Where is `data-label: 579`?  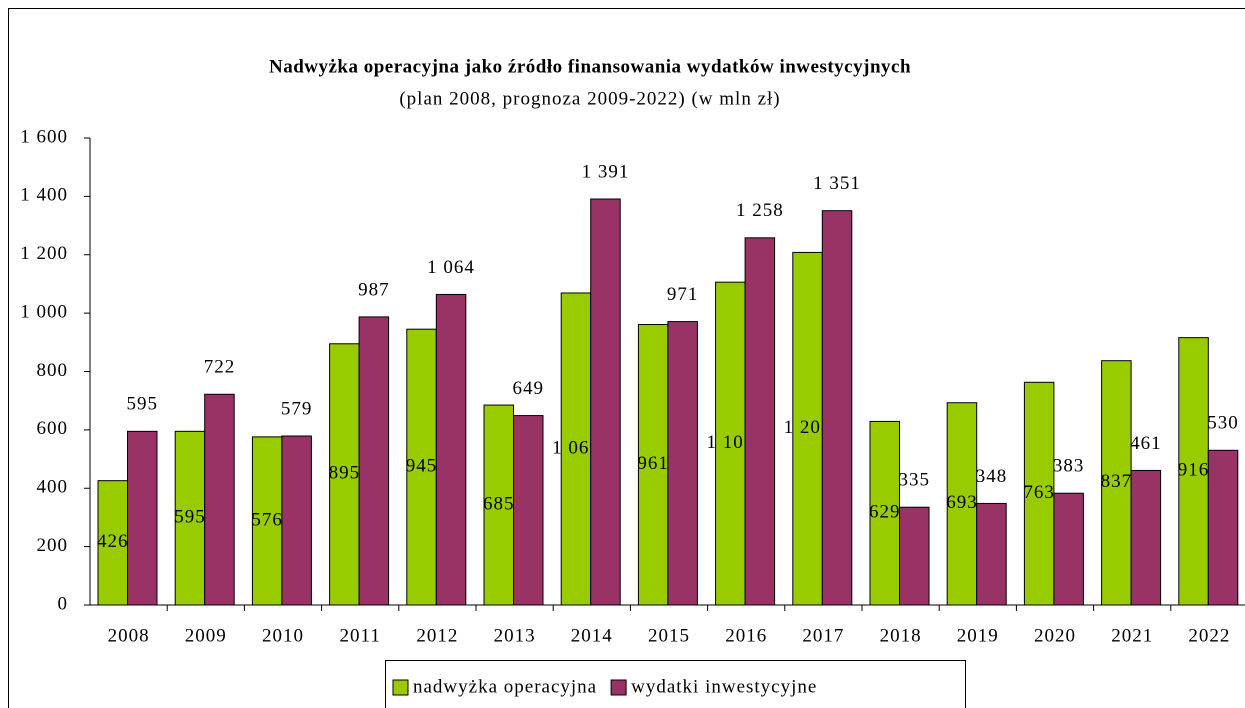
data-label: 579 is located at coordinates (297, 408).